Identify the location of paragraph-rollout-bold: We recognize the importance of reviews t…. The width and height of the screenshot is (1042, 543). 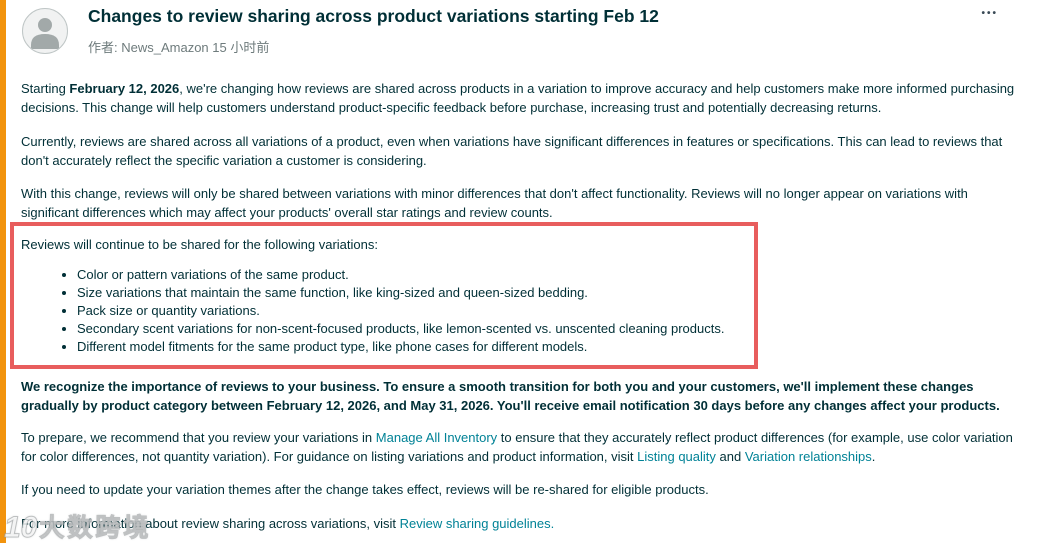
(510, 396).